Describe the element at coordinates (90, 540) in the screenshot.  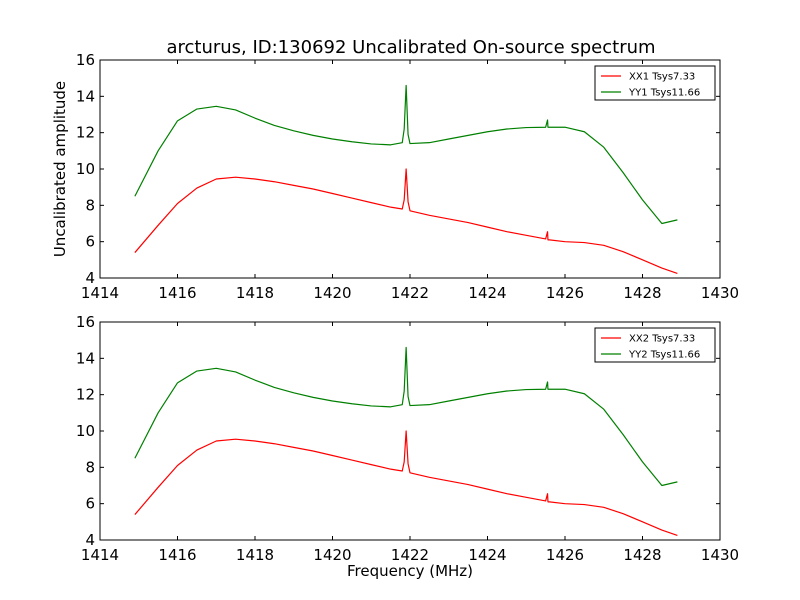
I see `panel2-y-tick-label: 4` at that location.